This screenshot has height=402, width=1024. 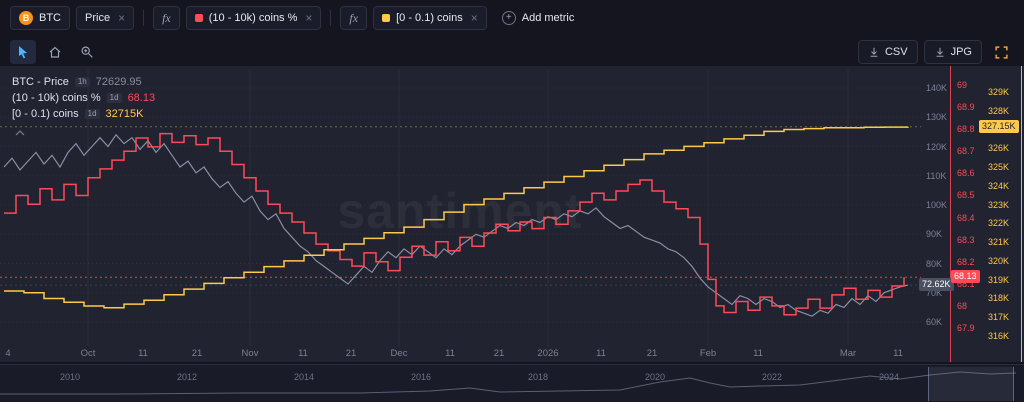 I want to click on zoom-tool-button, so click(x=87, y=52).